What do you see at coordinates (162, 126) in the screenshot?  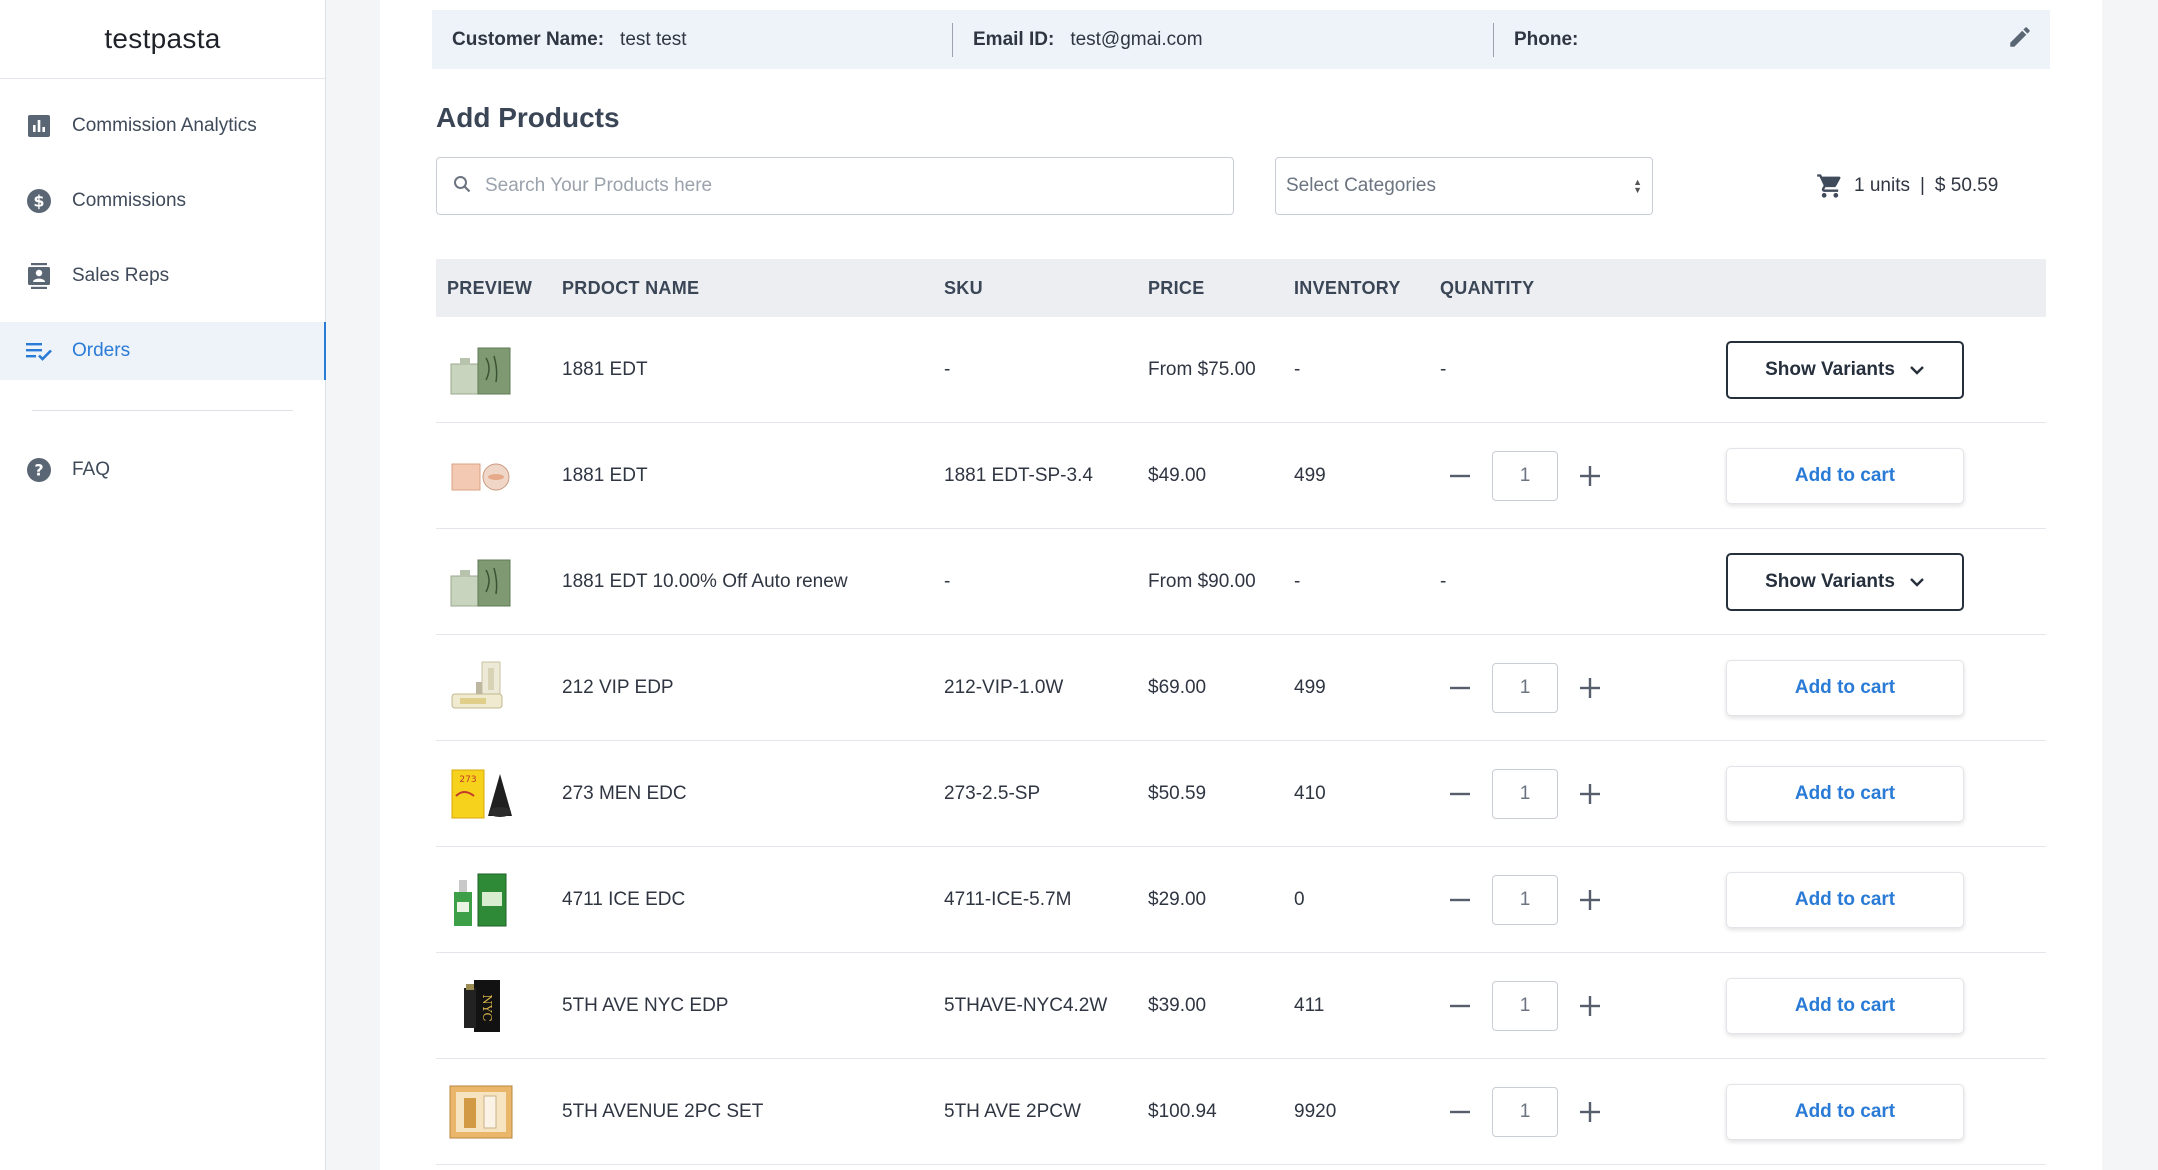 I see `sidebar-item-commission-analytics: Commission Analytics` at bounding box center [162, 126].